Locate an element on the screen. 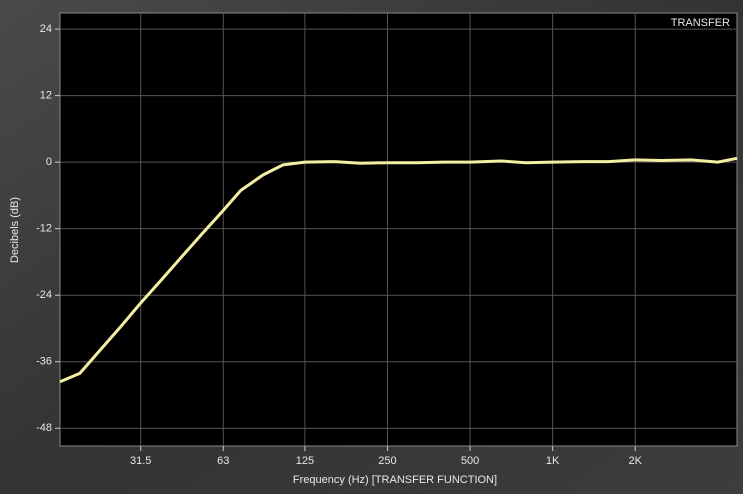 Image resolution: width=743 pixels, height=494 pixels. x-axis-label: Frequency (Hz) [TRANSFER FUNCTION] is located at coordinates (395, 480).